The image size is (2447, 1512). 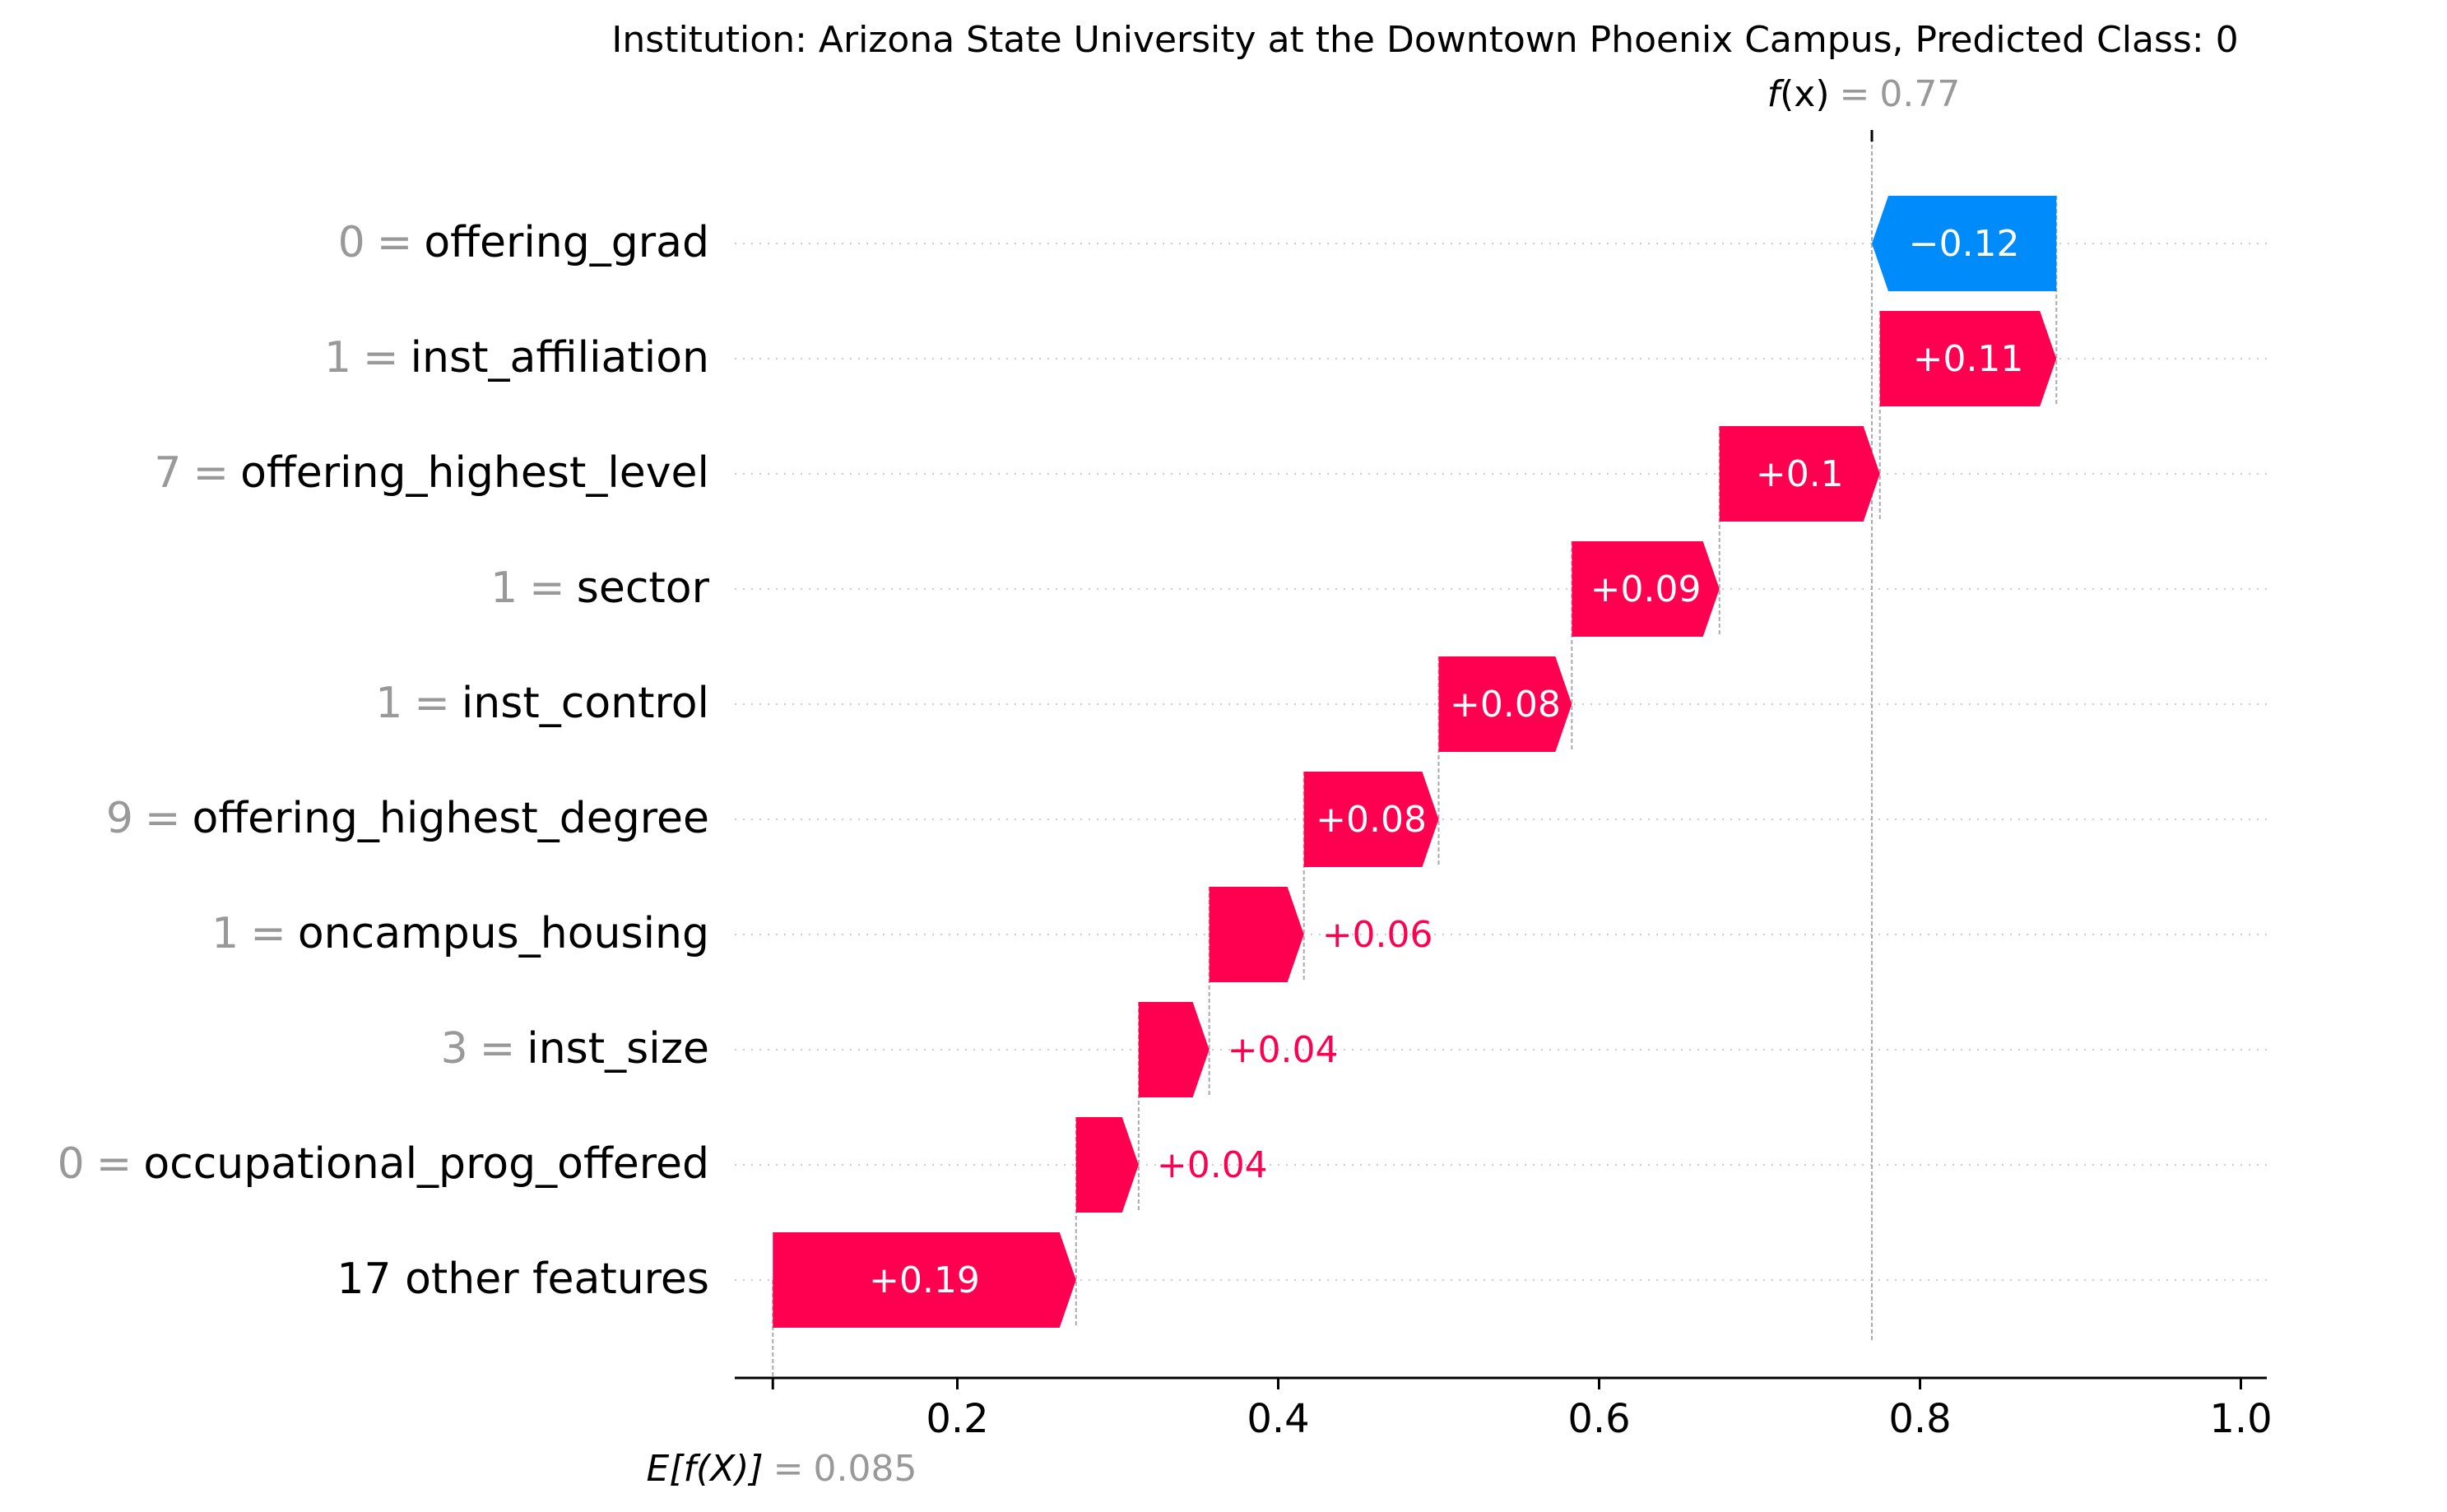 I want to click on feature-name: inst_affiliation, so click(x=560, y=358).